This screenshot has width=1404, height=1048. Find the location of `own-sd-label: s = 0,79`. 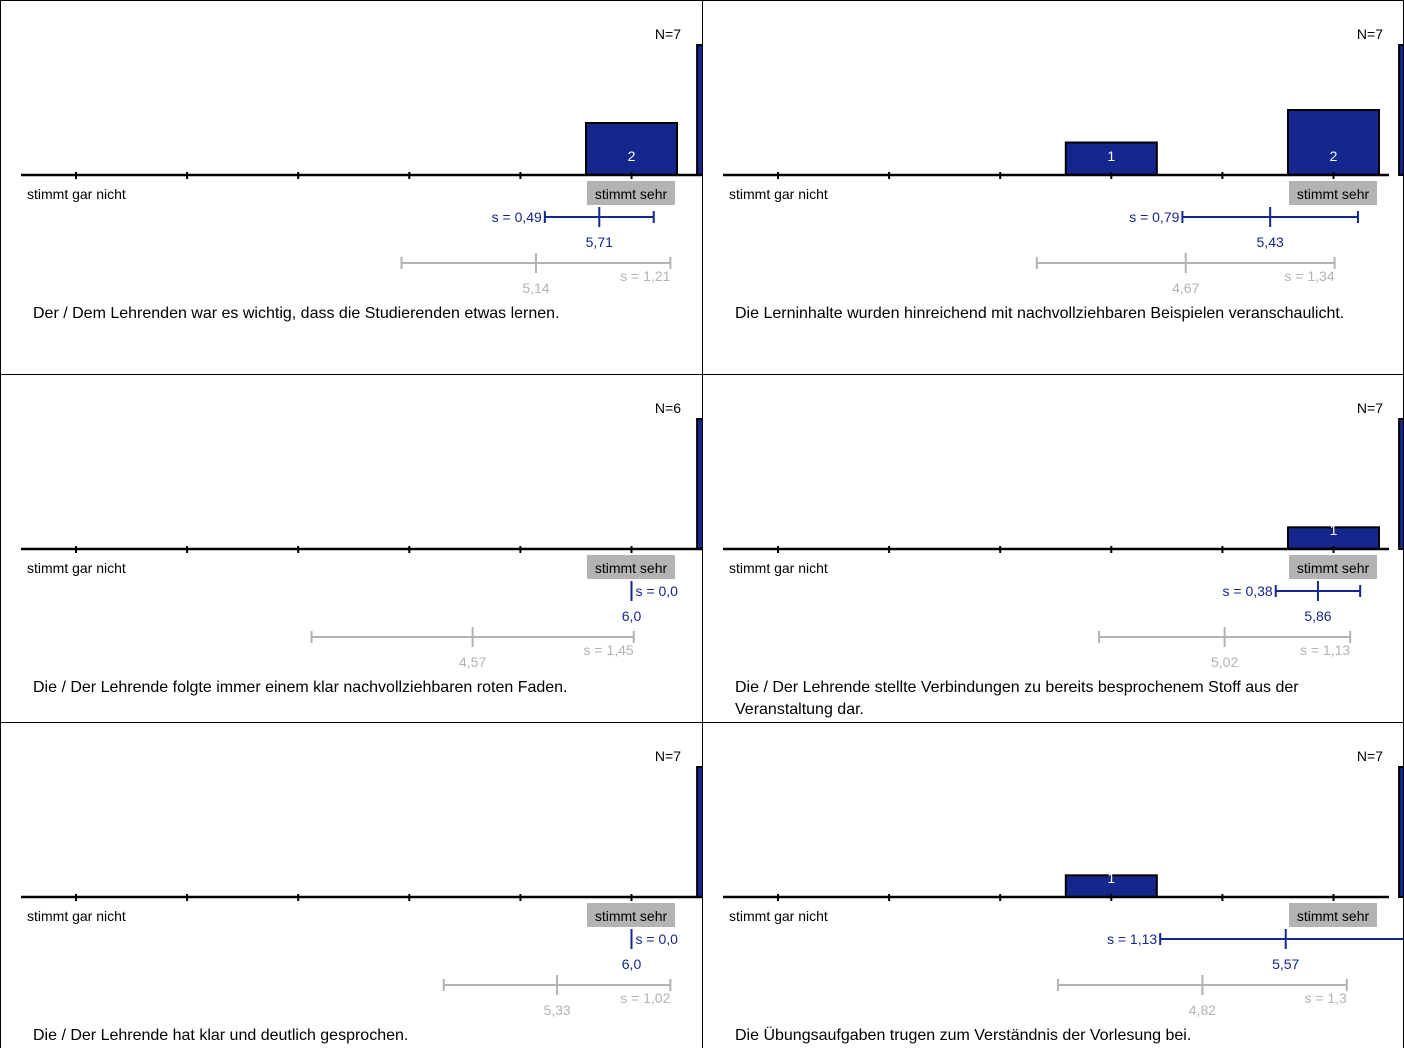

own-sd-label: s = 0,79 is located at coordinates (1154, 217).